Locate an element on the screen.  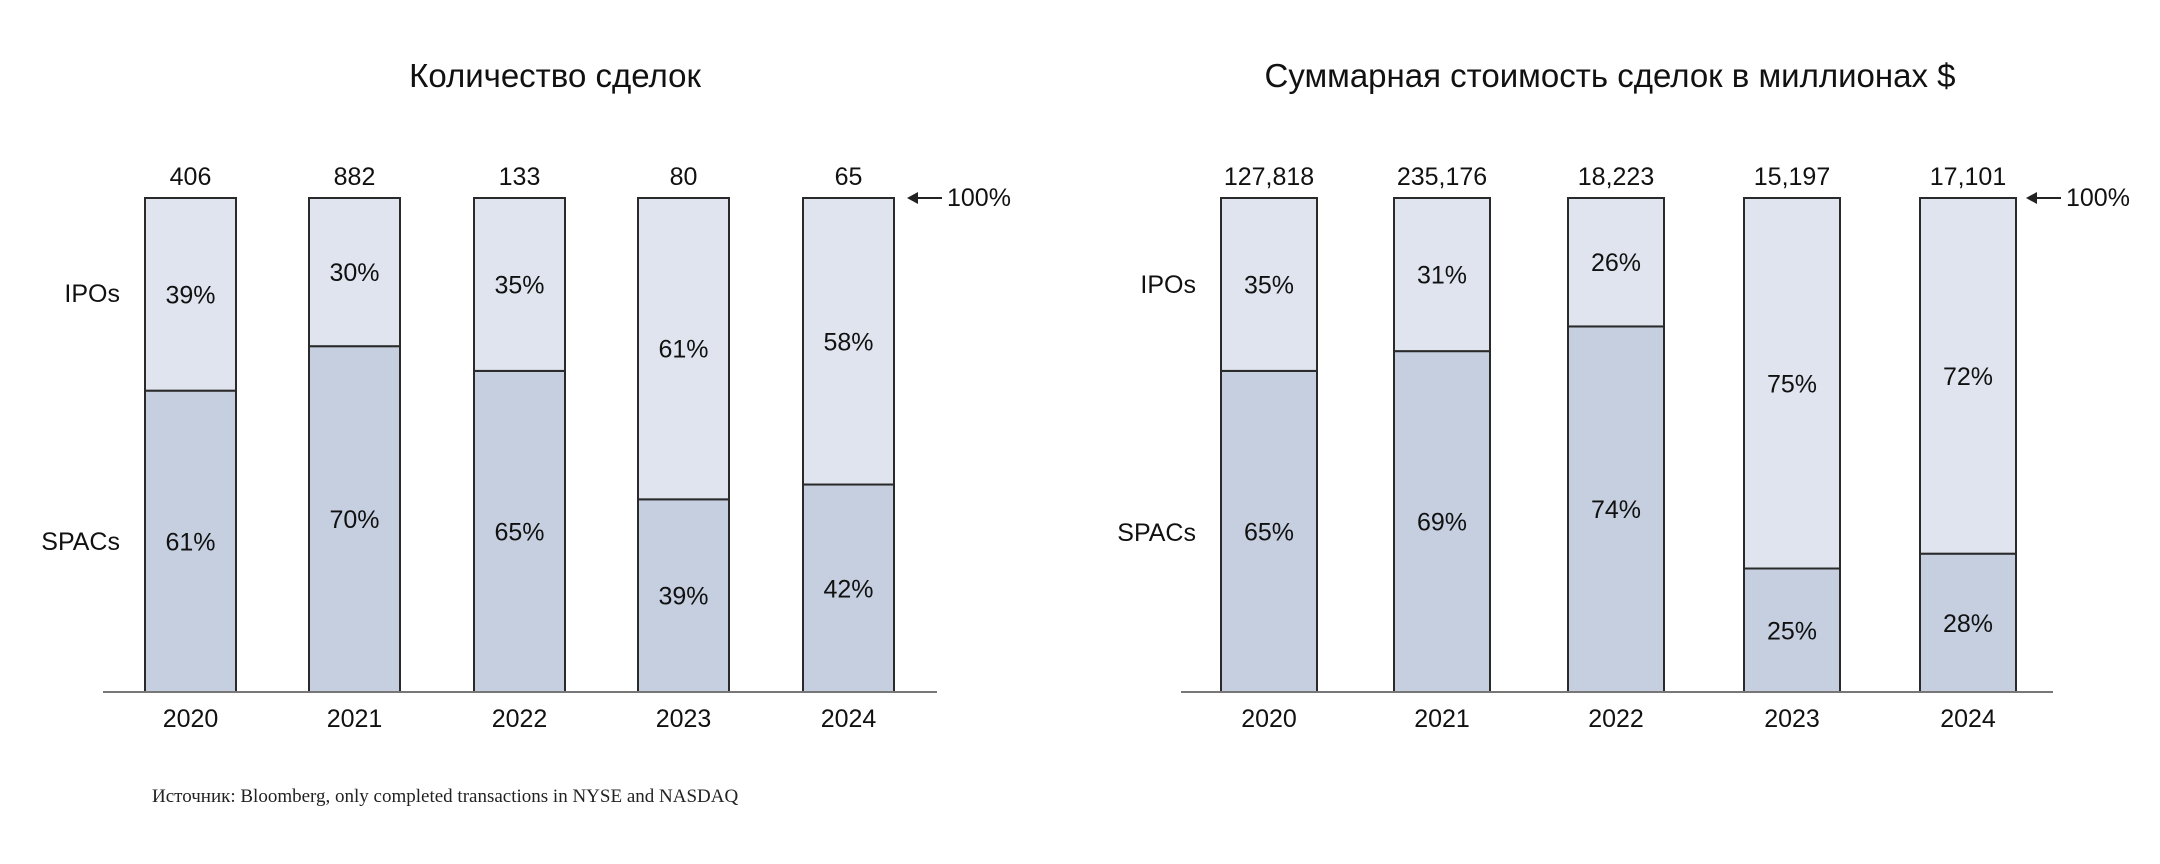
data-label-ipos: 39% is located at coordinates (190, 295).